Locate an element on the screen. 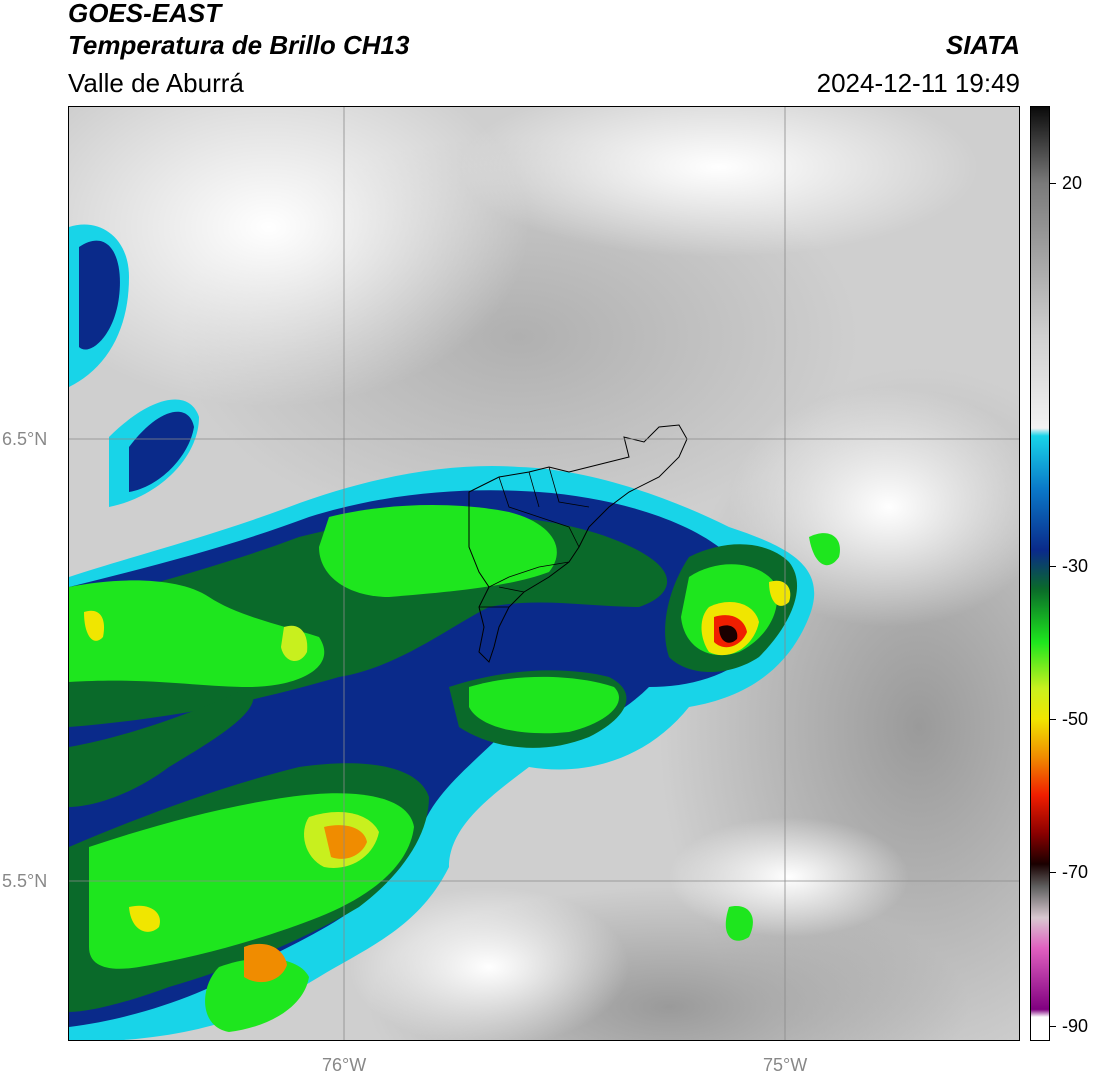  colorbar-tick-label: -50 is located at coordinates (1075, 719).